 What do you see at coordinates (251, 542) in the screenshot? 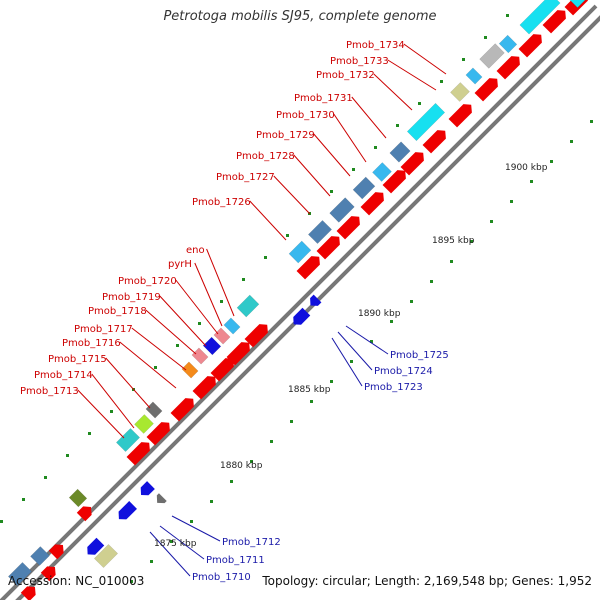
I see `gene-label: Pmob_1712` at bounding box center [251, 542].